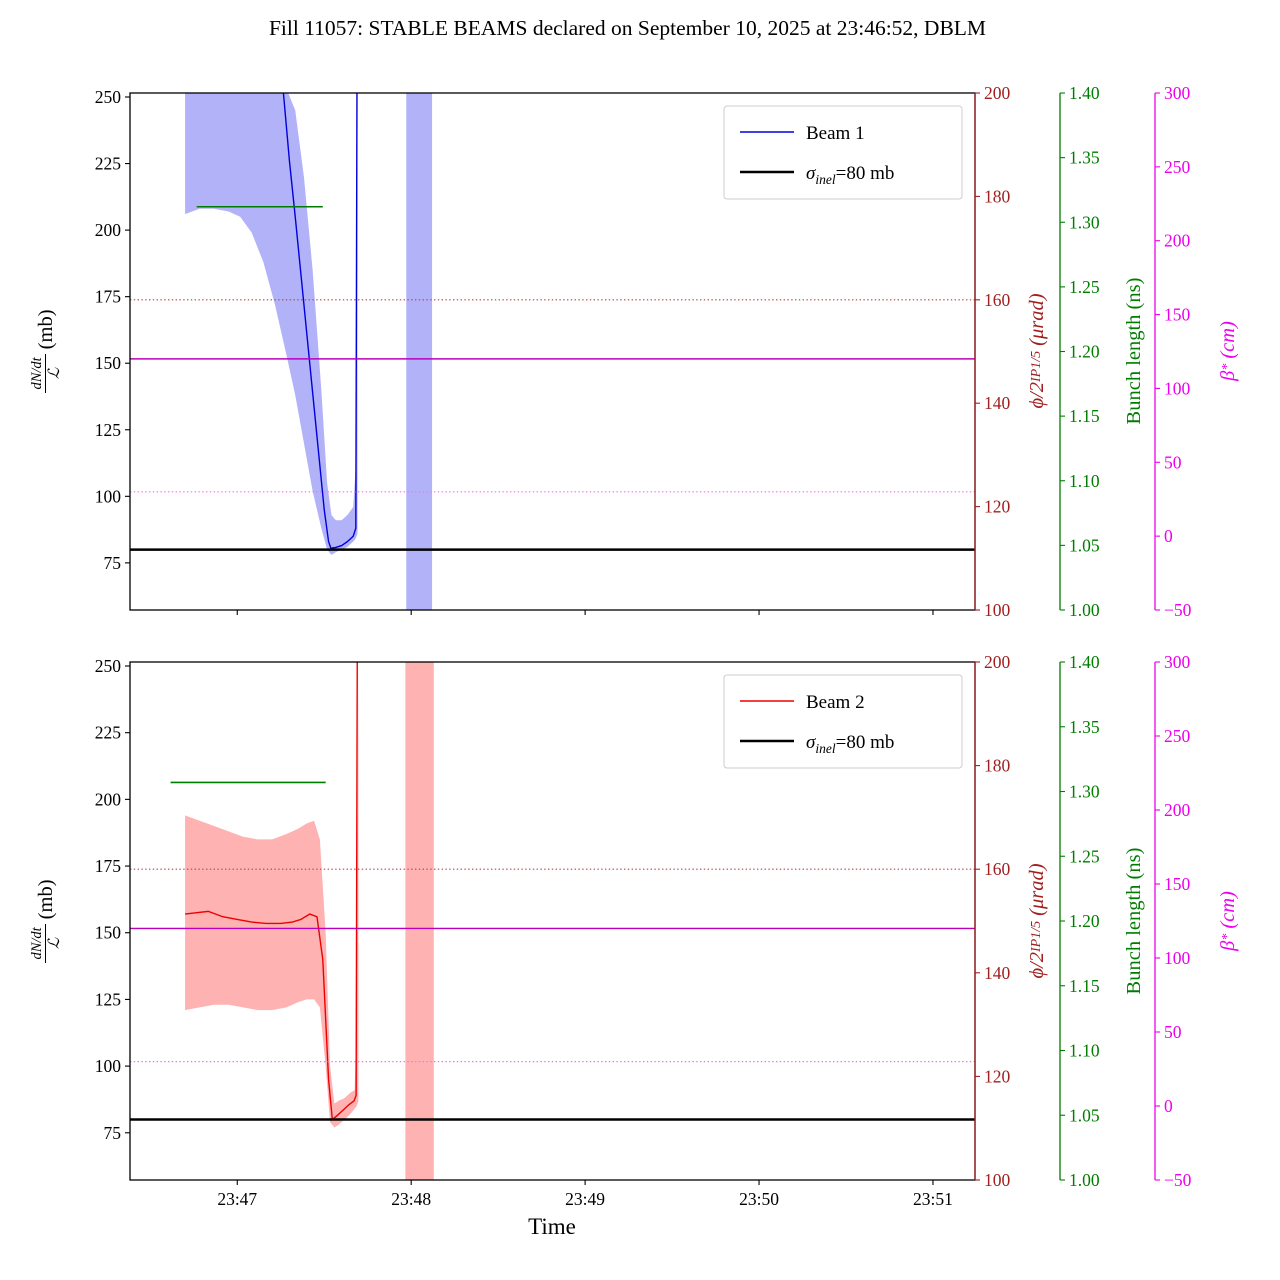  I want to click on x-tick-label: 23:51, so click(933, 1199).